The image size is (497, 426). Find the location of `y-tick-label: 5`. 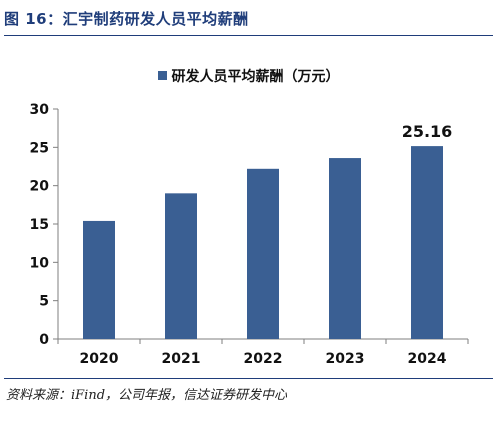

y-tick-label: 5 is located at coordinates (44, 302).